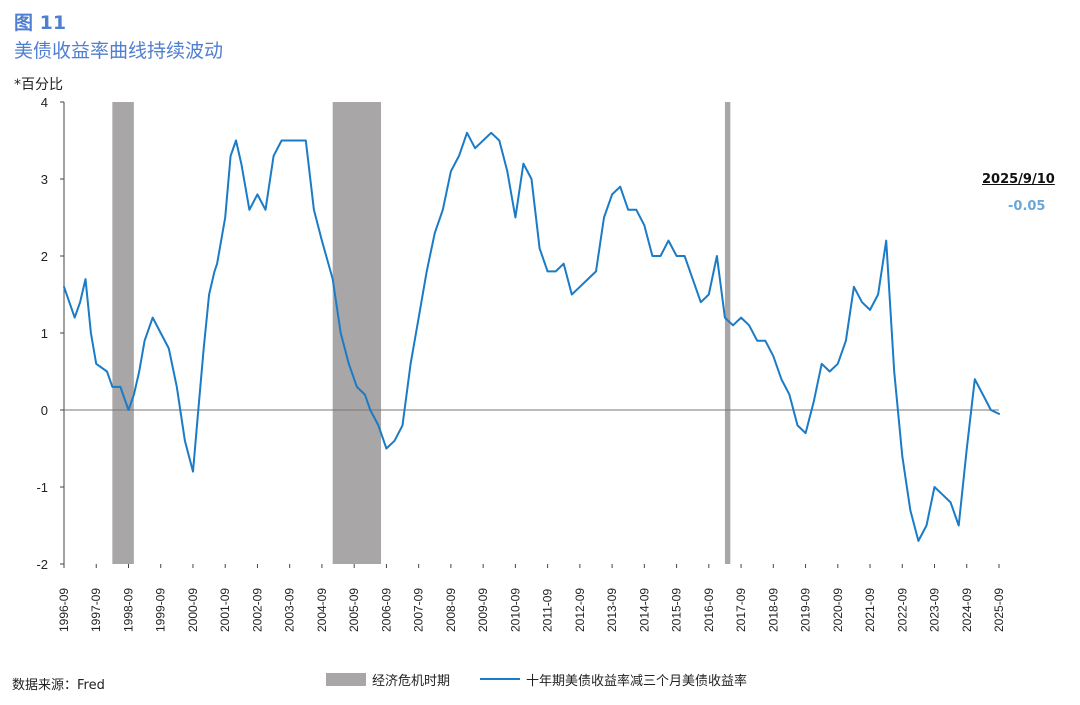 Image resolution: width=1080 pixels, height=705 pixels. What do you see at coordinates (902, 610) in the screenshot?
I see `x-tick-label: 2022-09` at bounding box center [902, 610].